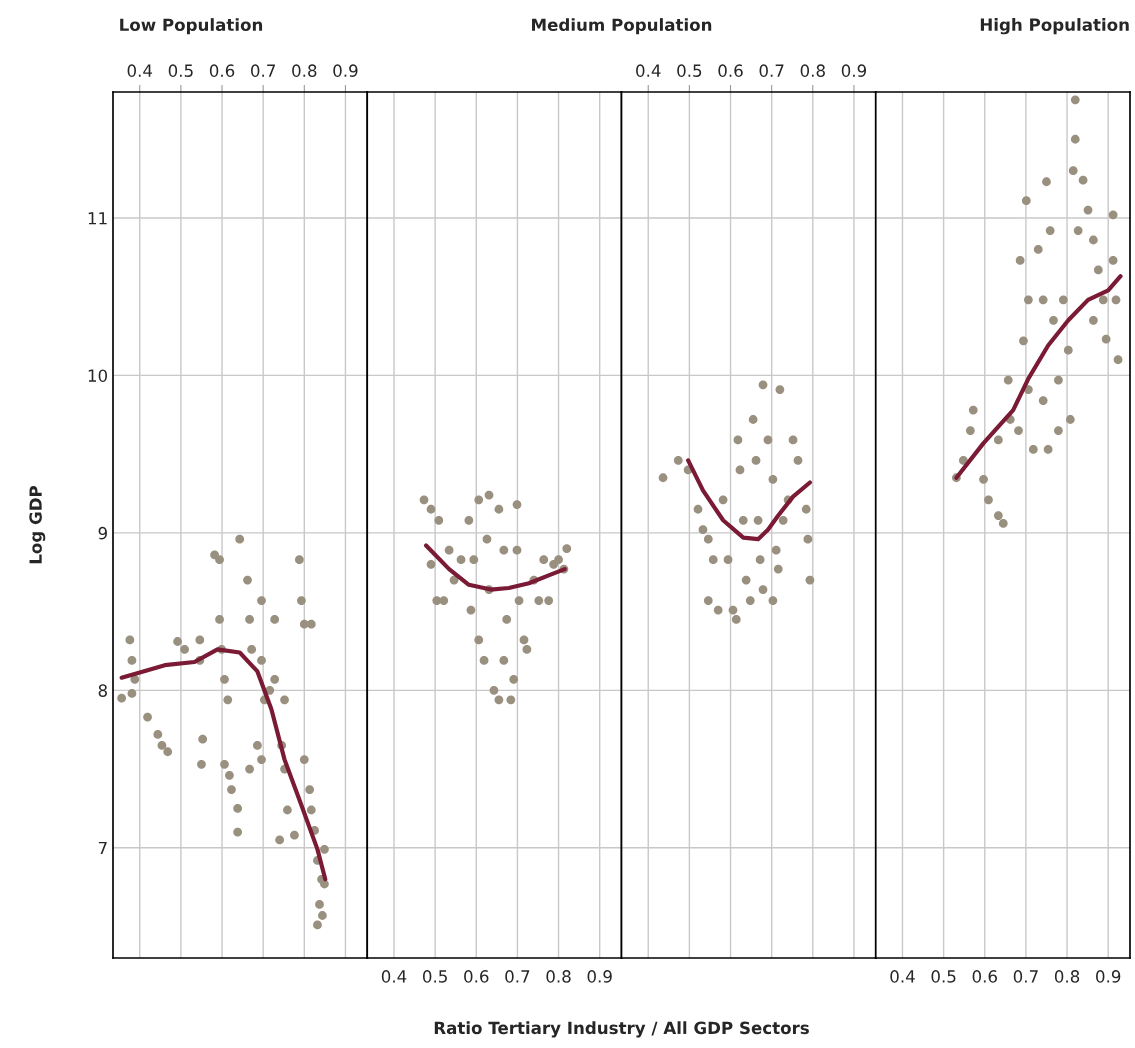 The width and height of the screenshot is (1135, 1048). What do you see at coordinates (621, 1029) in the screenshot?
I see `x-axis-title: Ratio Tertiary Industry / All GDP Sectors` at bounding box center [621, 1029].